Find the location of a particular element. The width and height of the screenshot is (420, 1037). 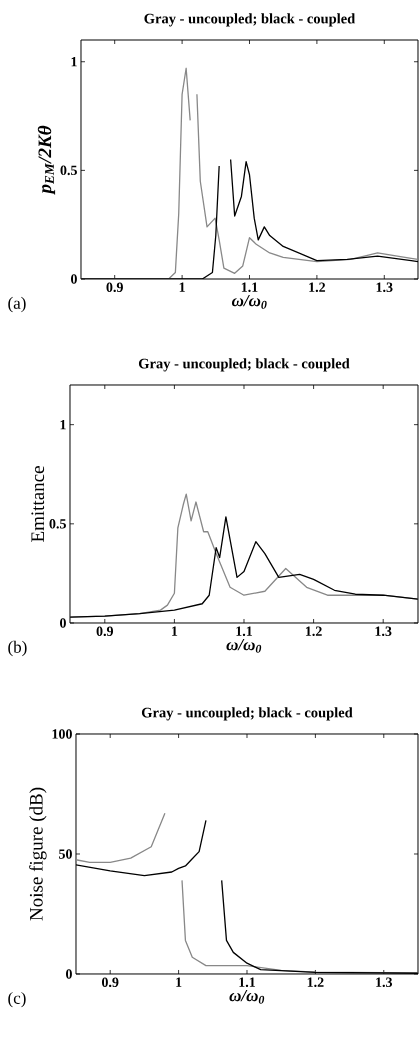

text: (a) is located at coordinates (17, 304).